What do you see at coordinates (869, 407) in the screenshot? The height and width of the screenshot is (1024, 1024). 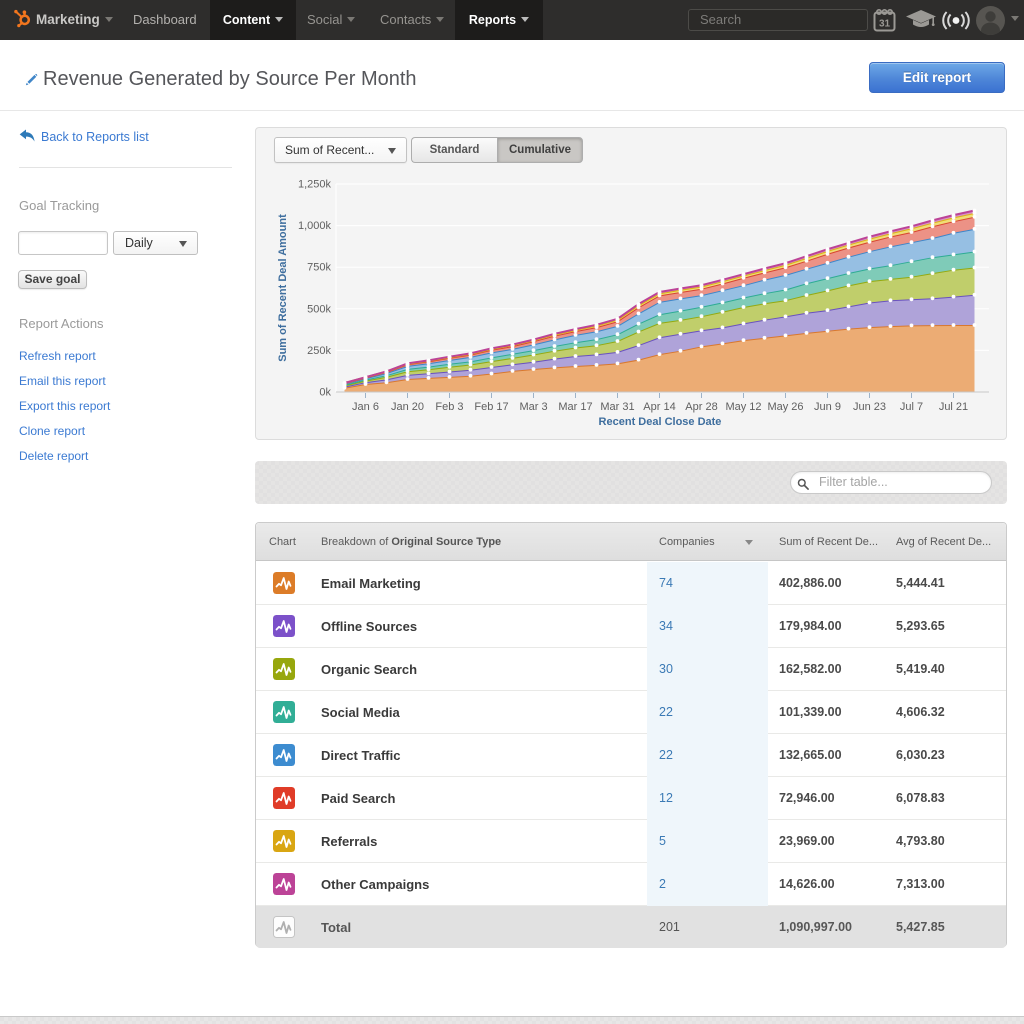 I see `svg-text: Jun 23` at bounding box center [869, 407].